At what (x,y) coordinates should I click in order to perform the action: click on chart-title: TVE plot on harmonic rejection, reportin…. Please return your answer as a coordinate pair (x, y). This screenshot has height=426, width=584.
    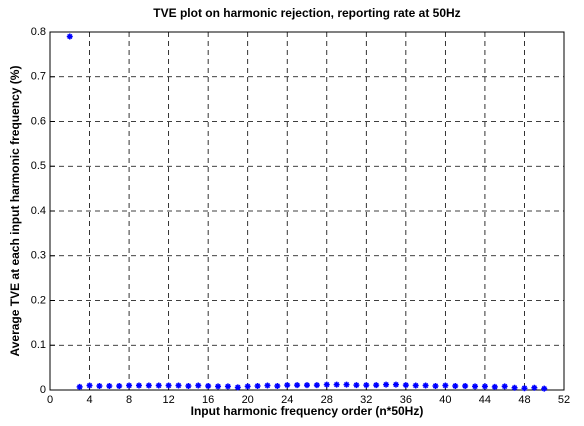
    Looking at the image, I should click on (306, 13).